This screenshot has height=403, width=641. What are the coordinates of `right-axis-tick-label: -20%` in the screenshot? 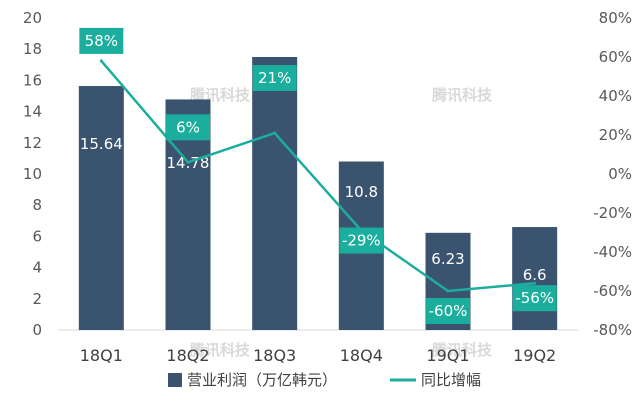 It's located at (612, 213).